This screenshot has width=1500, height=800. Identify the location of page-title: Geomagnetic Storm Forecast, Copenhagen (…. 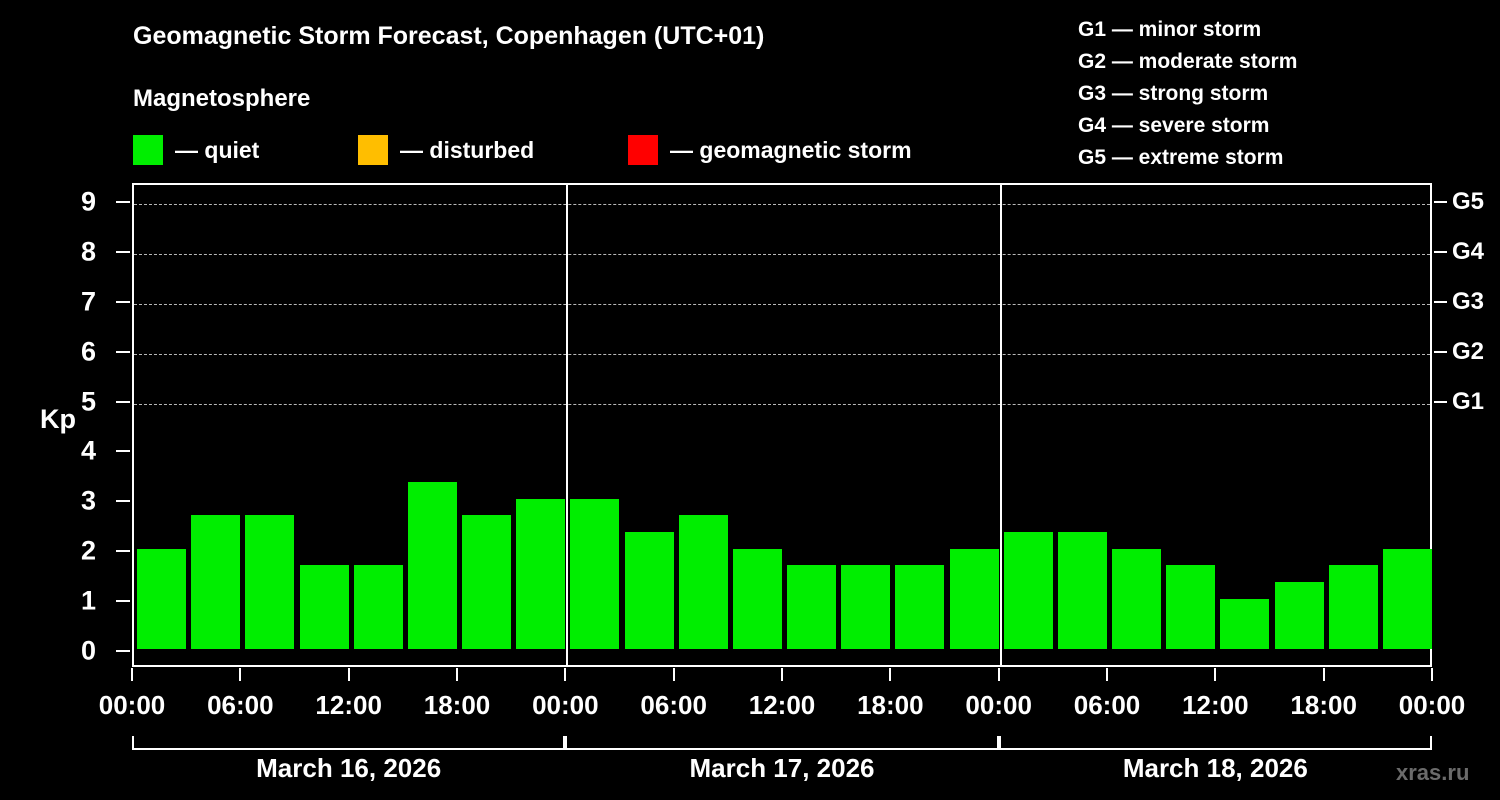
(449, 36).